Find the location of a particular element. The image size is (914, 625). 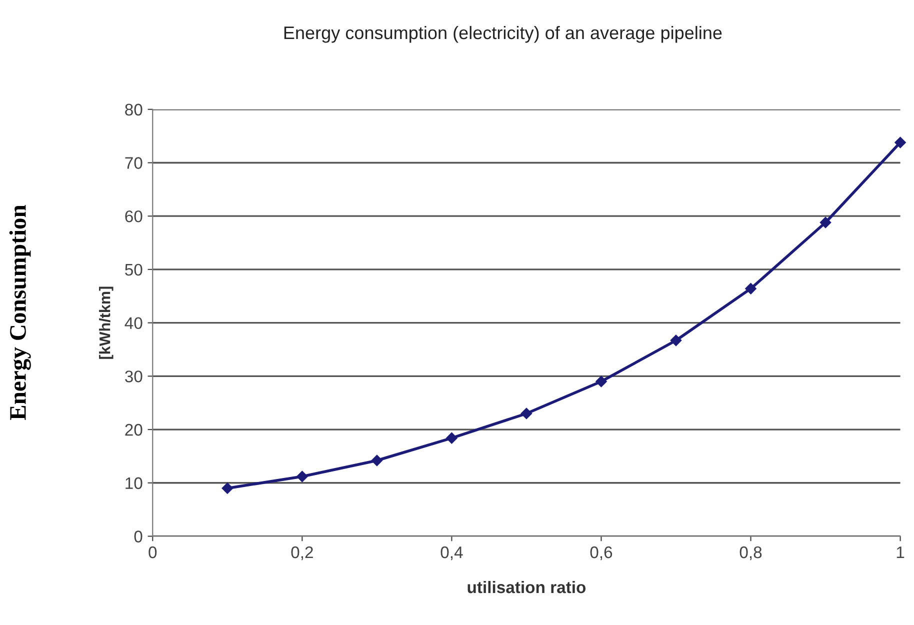

x-tick-label: 0,2 is located at coordinates (302, 553).